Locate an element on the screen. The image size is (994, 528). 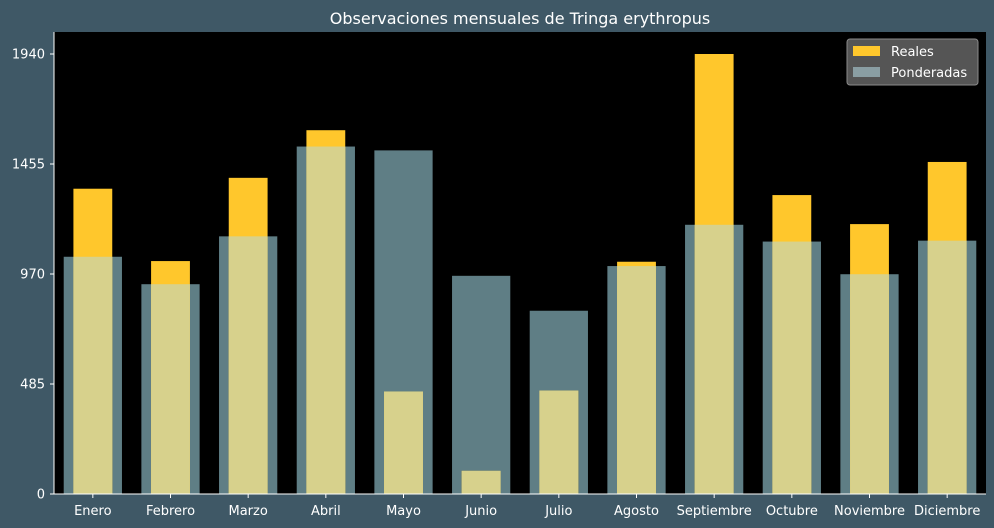
x-tick-label-noviembre: Noviembre is located at coordinates (869, 511).